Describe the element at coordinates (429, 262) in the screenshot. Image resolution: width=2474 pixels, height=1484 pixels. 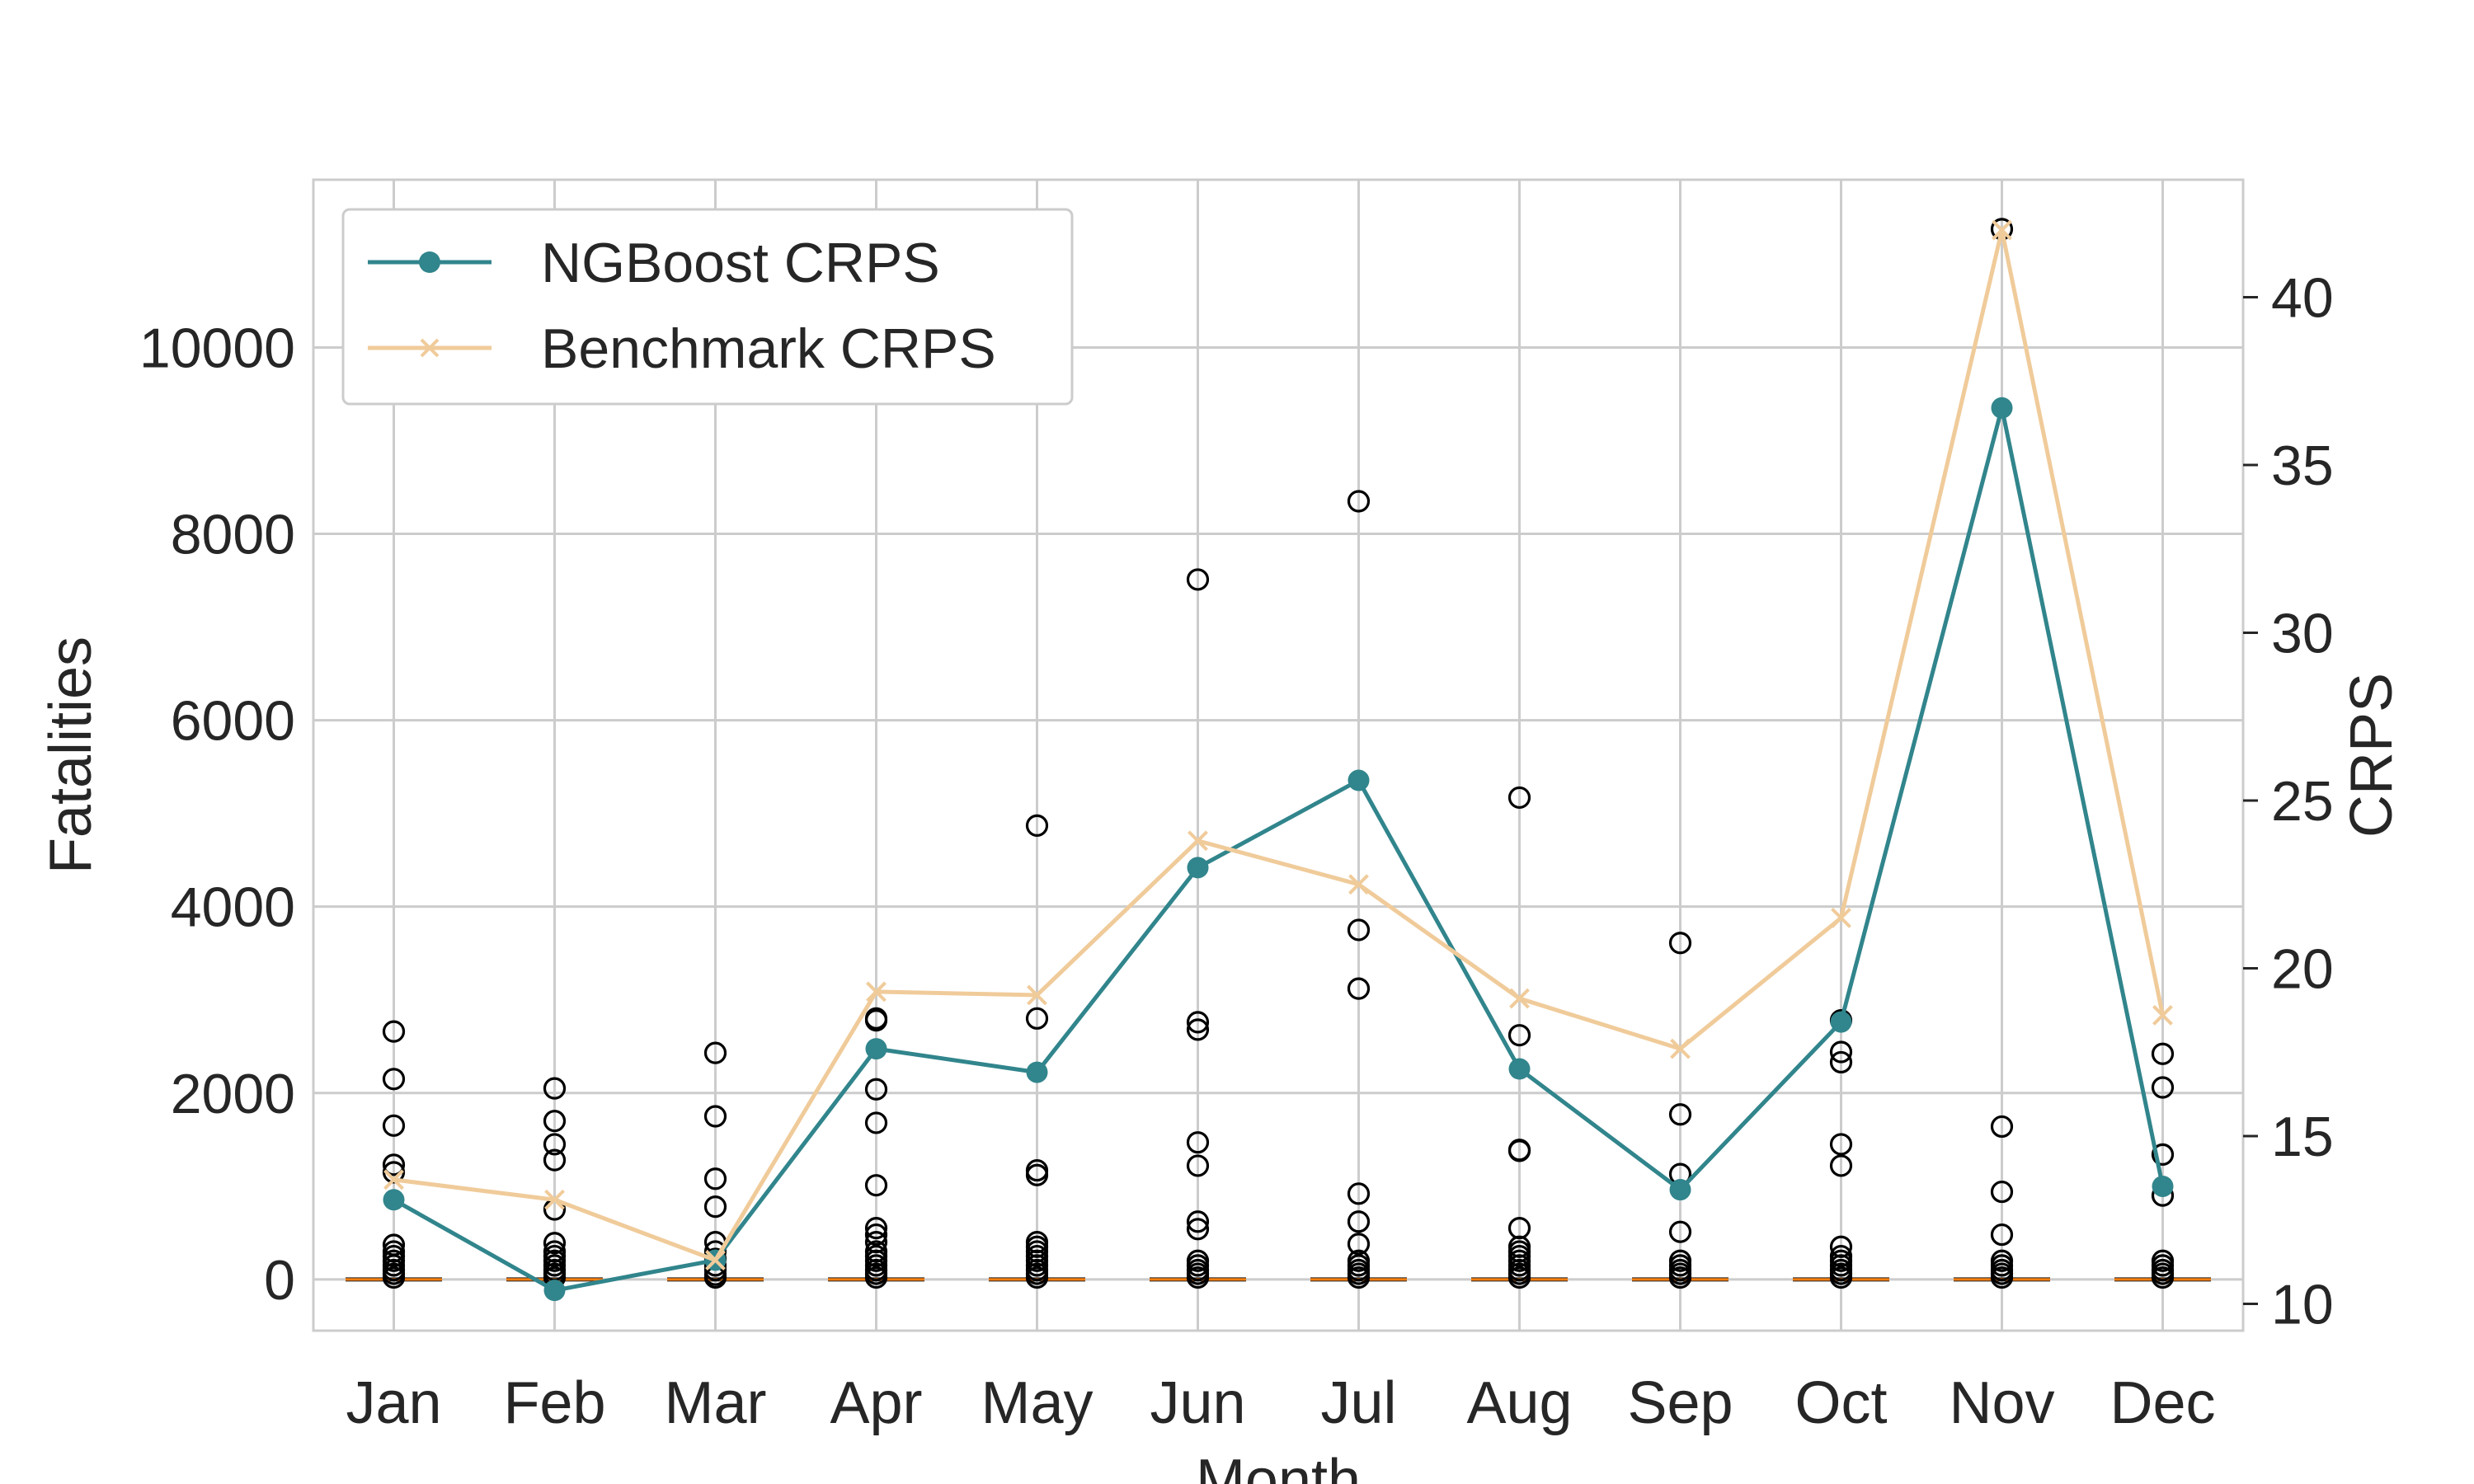
I see `legend-marker-ngboost` at that location.